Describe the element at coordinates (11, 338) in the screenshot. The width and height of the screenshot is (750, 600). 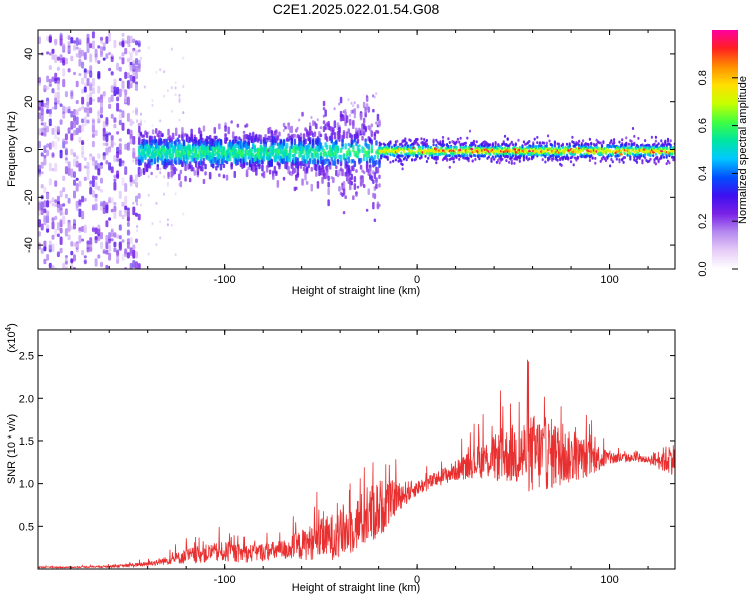
I see `snr-y-multiplier: (x104)` at that location.